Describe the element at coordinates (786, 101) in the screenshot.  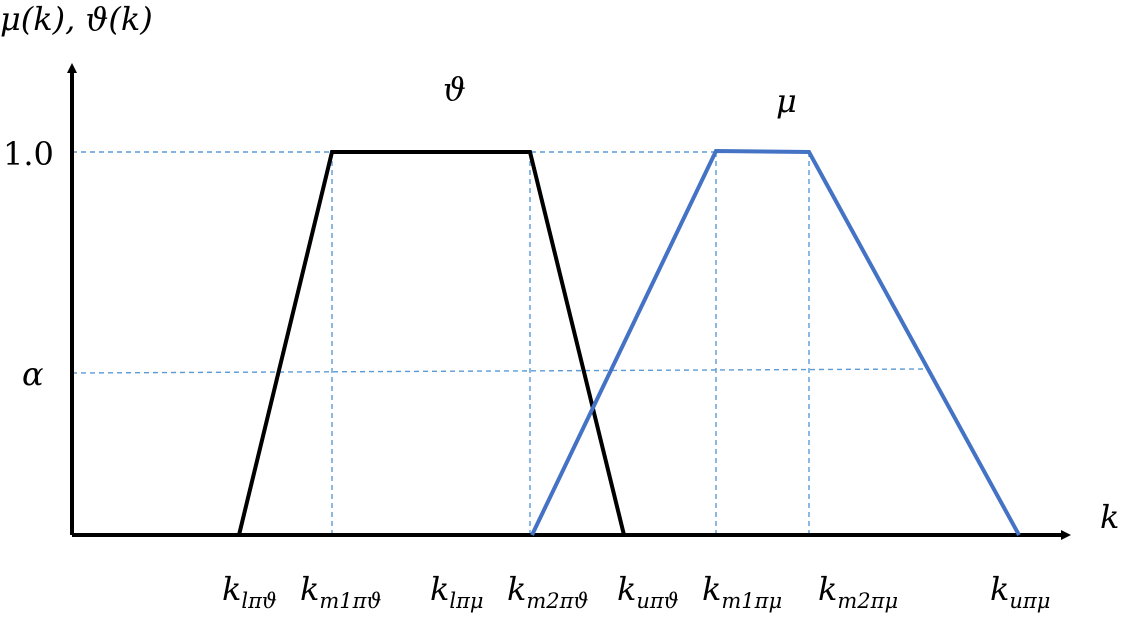
I see `mu-curve-label: μ` at that location.